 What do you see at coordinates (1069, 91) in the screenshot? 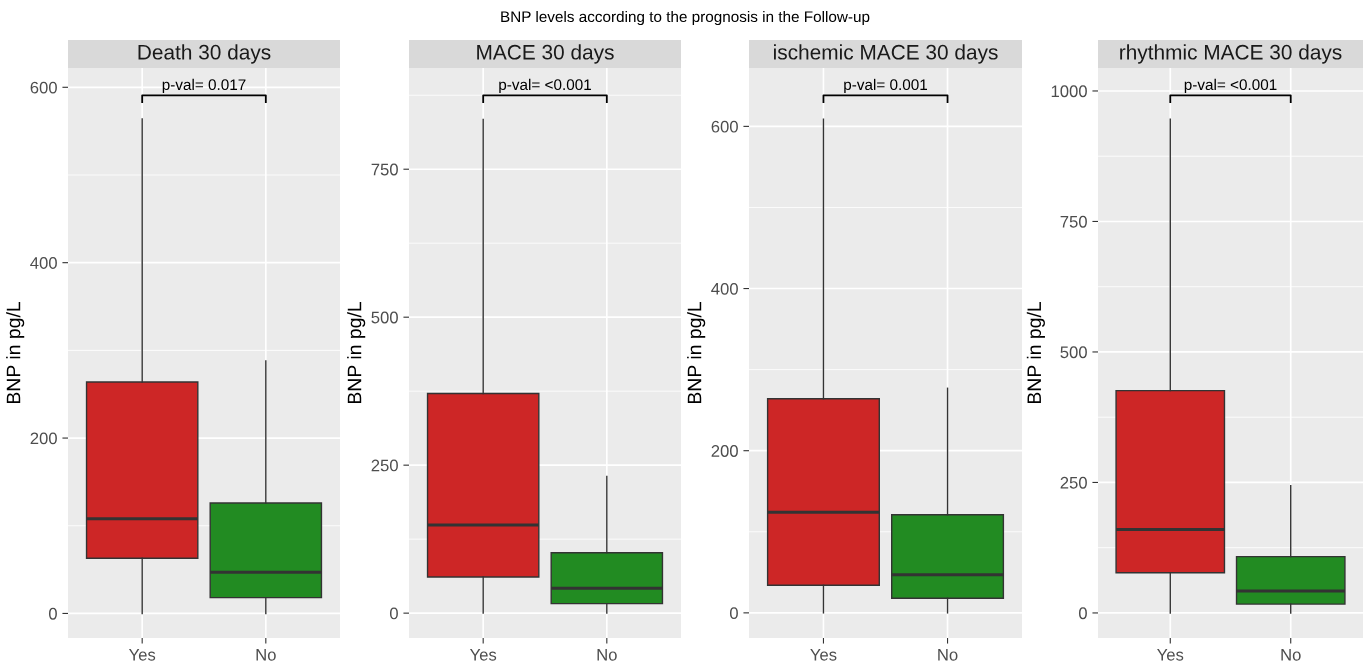
I see `y-tick-label: 1000` at bounding box center [1069, 91].